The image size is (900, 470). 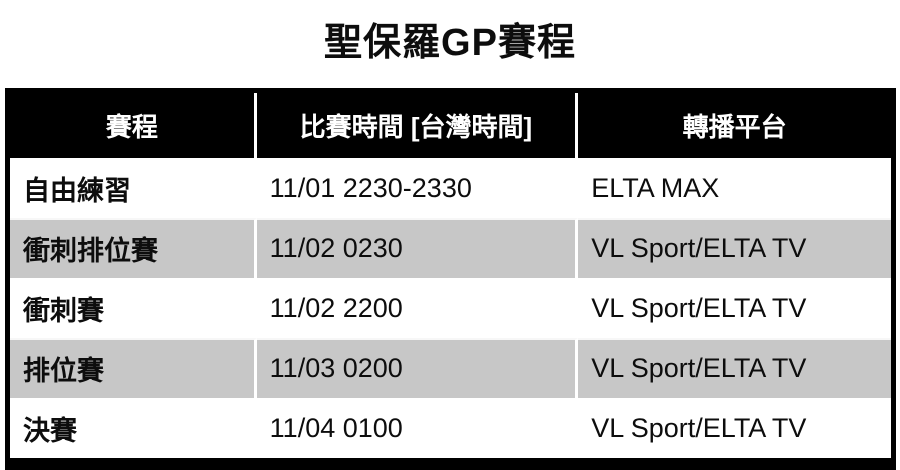 I want to click on event-cell: 衝刺排位賽, so click(x=133, y=247).